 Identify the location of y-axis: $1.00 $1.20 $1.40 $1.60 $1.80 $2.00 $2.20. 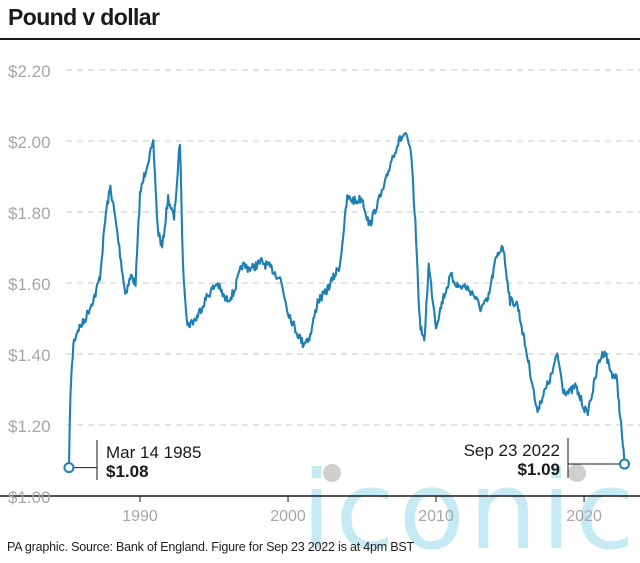
(29, 284).